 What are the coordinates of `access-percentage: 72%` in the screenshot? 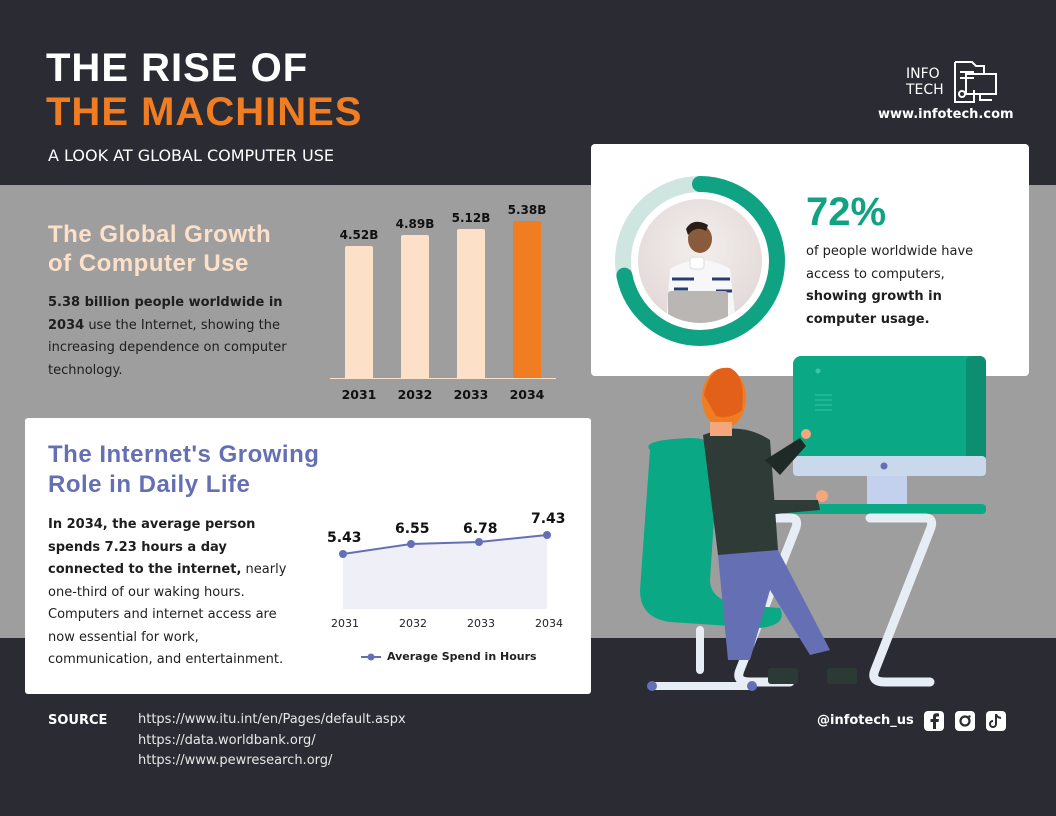 It's located at (846, 212).